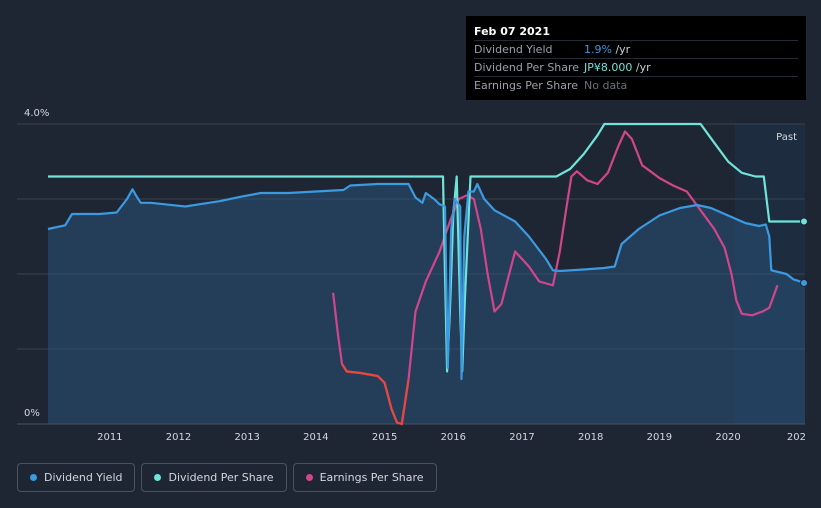 The height and width of the screenshot is (508, 821). I want to click on x-tick-label: 202, so click(796, 437).